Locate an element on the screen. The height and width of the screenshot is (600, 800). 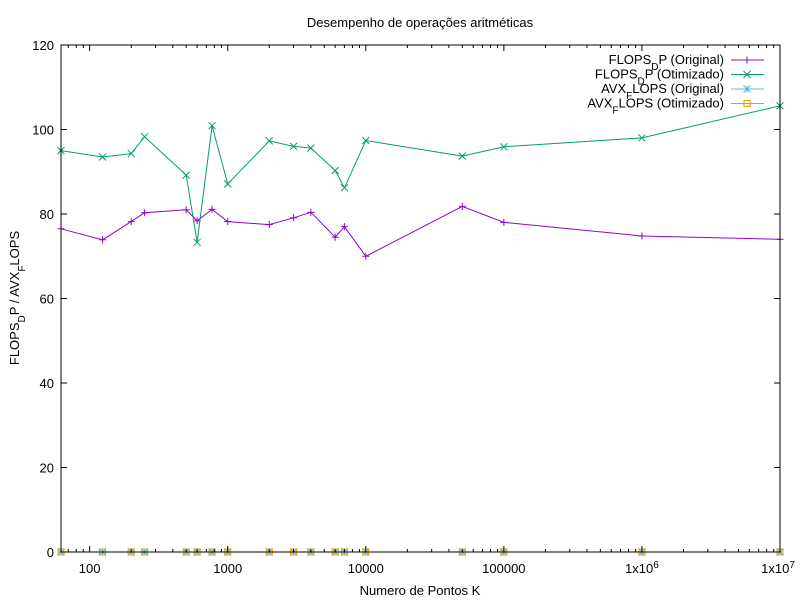
x-tick-label: 1x10⁷ is located at coordinates (778, 568).